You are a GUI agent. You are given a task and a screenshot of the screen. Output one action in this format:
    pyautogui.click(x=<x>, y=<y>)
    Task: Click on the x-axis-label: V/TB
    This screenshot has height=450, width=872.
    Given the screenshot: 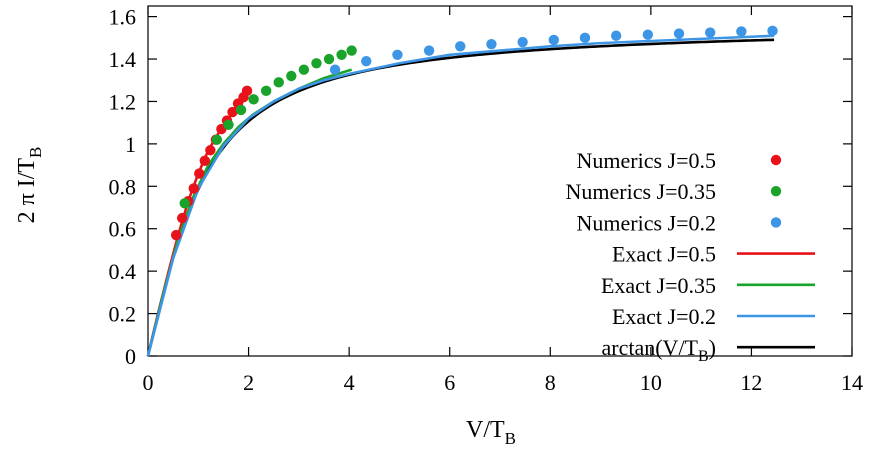 What is the action you would take?
    pyautogui.click(x=491, y=432)
    